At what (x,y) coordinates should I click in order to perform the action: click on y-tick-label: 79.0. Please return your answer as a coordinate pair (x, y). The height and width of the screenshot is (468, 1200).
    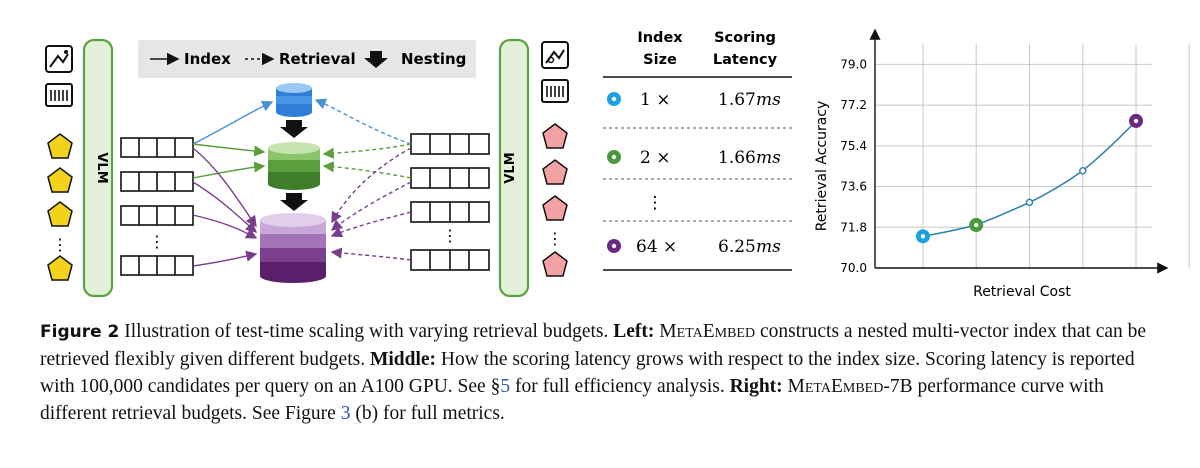
    Looking at the image, I should click on (853, 64).